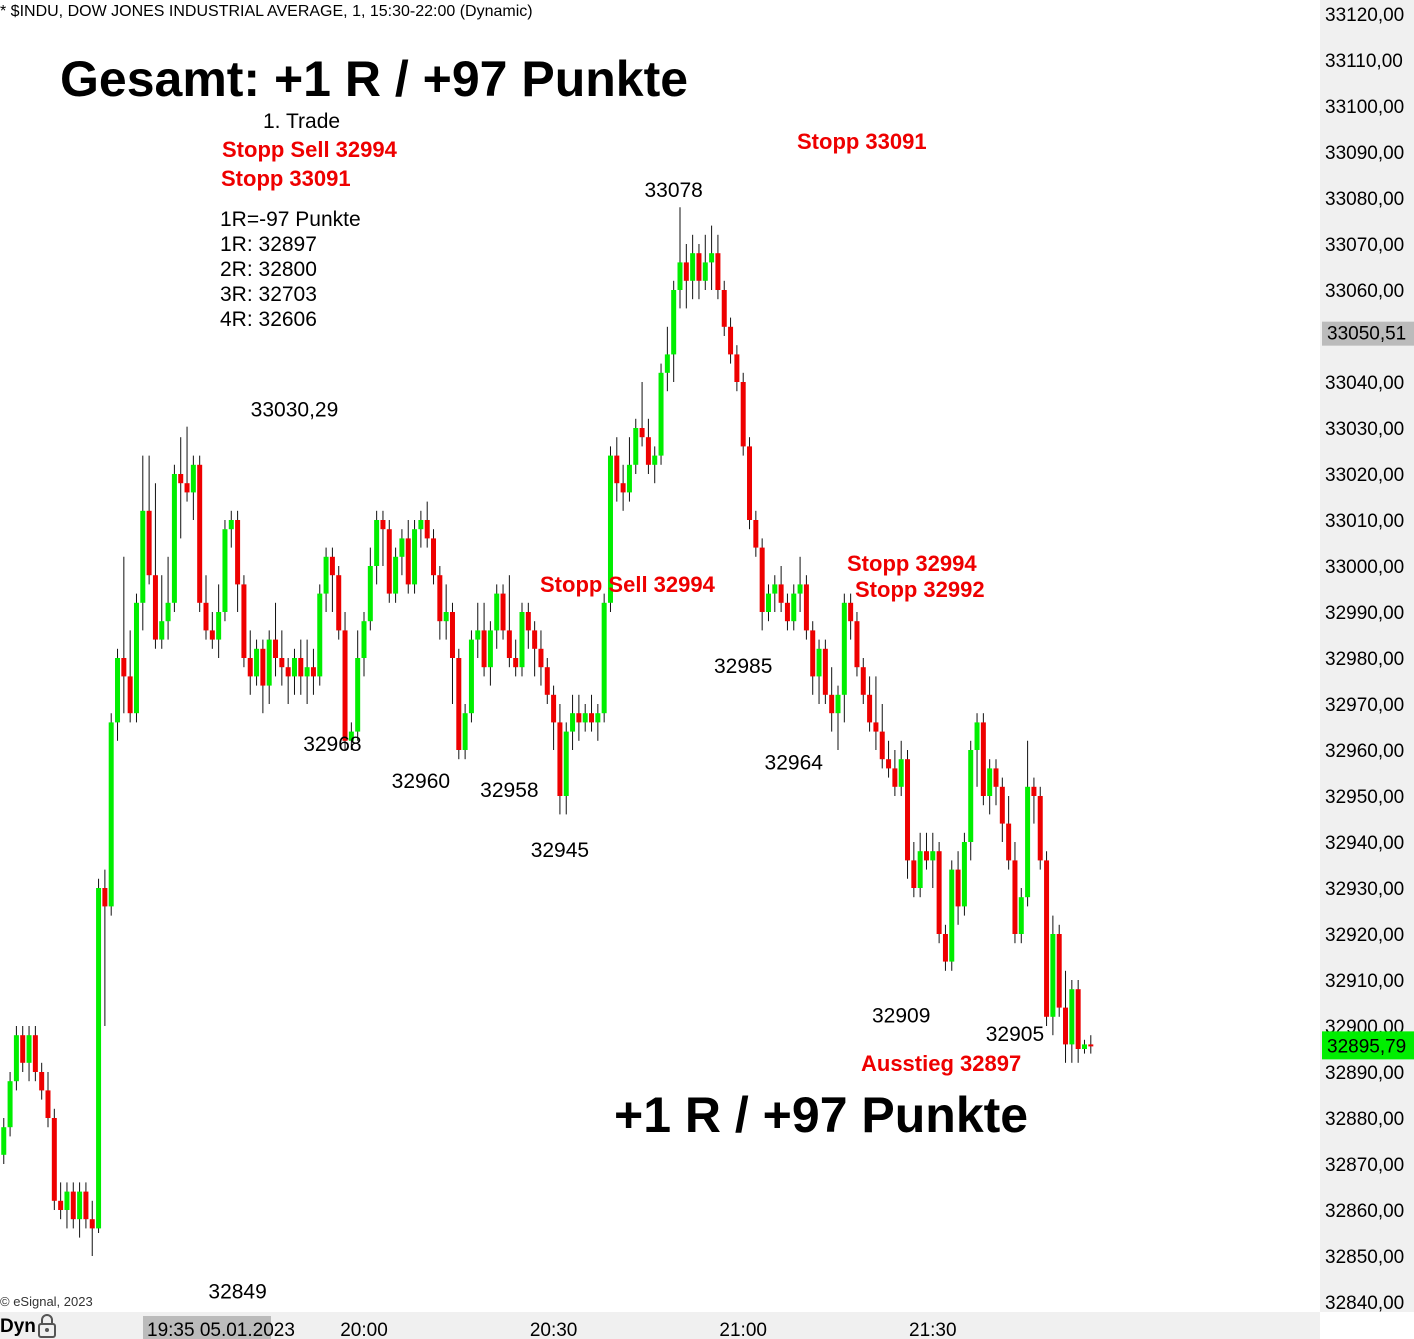 This screenshot has height=1339, width=1414. Describe the element at coordinates (1364, 1119) in the screenshot. I see `price-tick-label: 32880,00` at that location.